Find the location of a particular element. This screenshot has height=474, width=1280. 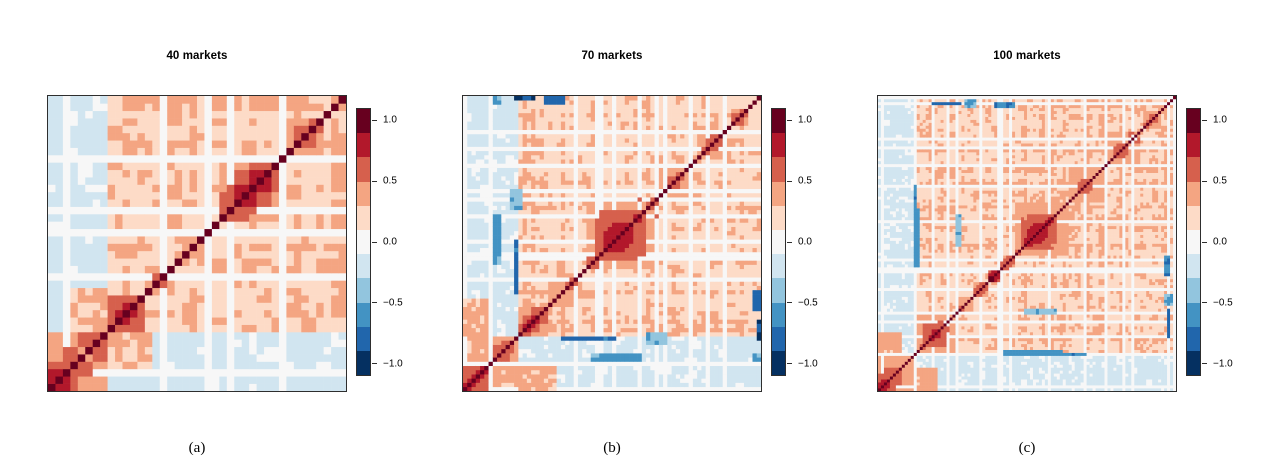

panel-a-caption: (a) is located at coordinates (197, 448).